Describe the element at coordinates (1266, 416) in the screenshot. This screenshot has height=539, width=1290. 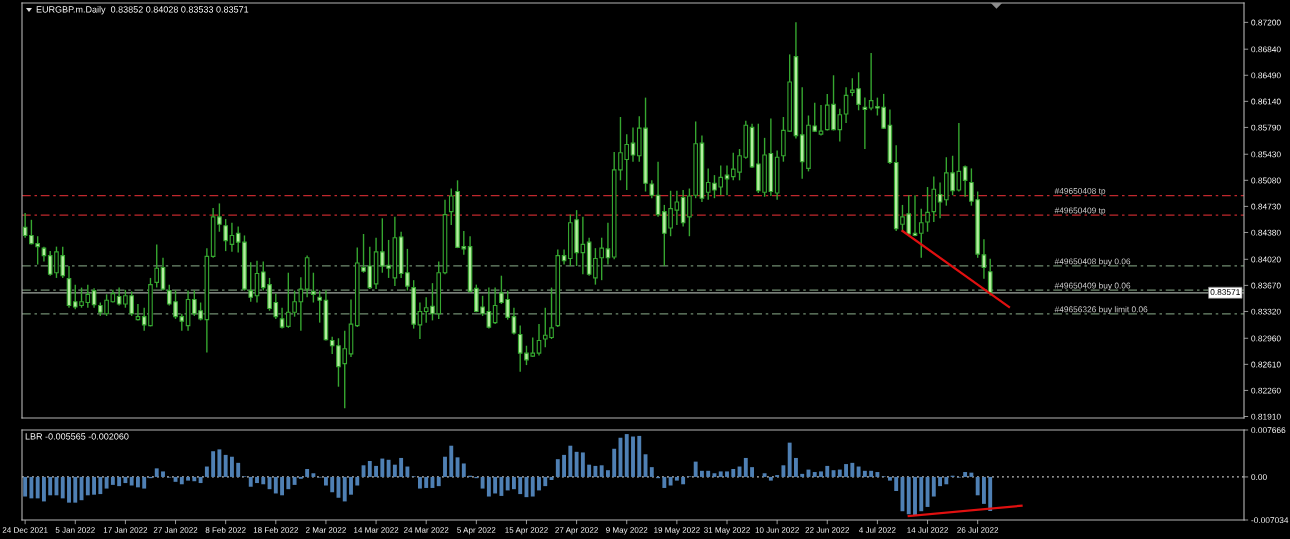
I see `y-tick-label: 0.81910` at that location.